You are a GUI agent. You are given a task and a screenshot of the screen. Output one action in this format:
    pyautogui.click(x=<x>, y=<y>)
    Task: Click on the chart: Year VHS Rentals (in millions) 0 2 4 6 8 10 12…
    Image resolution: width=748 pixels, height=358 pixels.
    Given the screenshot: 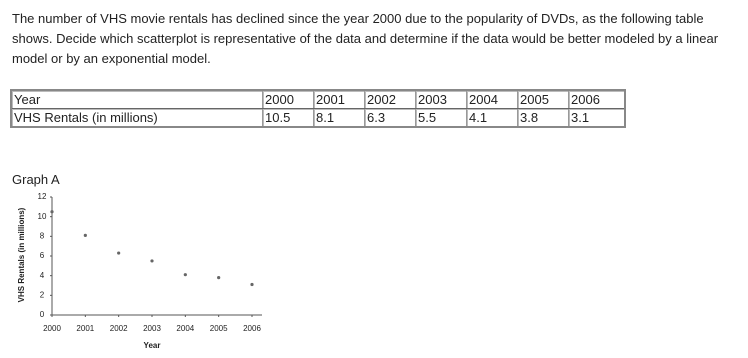 What is the action you would take?
    pyautogui.click(x=139, y=271)
    